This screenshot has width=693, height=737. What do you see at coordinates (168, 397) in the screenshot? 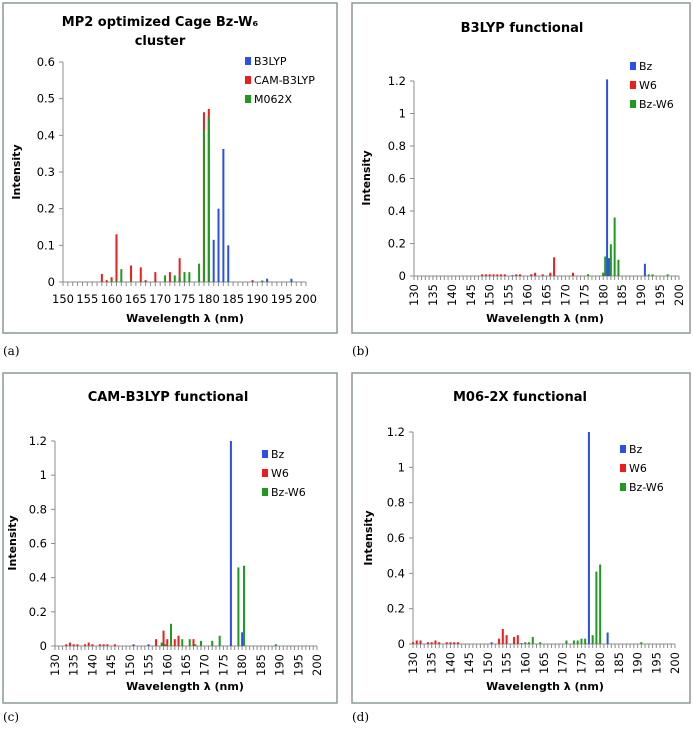
I see `chart-title: CAM-B3LYP functional` at bounding box center [168, 397].